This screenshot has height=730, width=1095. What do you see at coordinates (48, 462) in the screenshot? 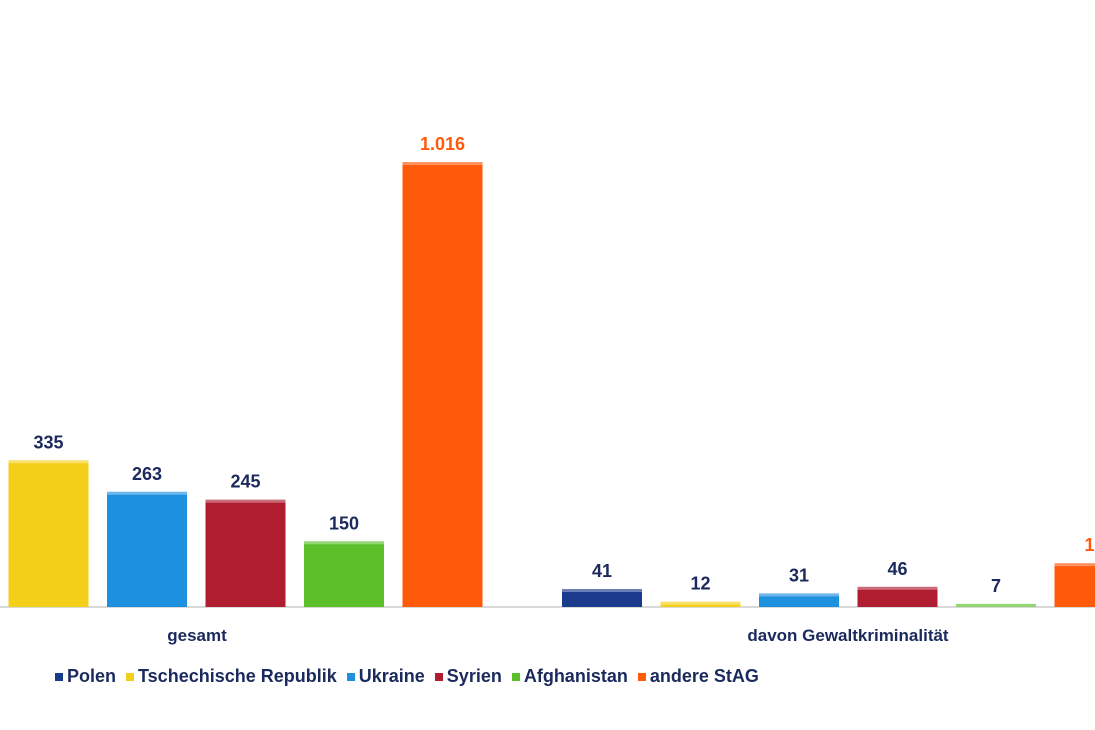
I see `bar-tschechische-republik-0-highlight` at bounding box center [48, 462].